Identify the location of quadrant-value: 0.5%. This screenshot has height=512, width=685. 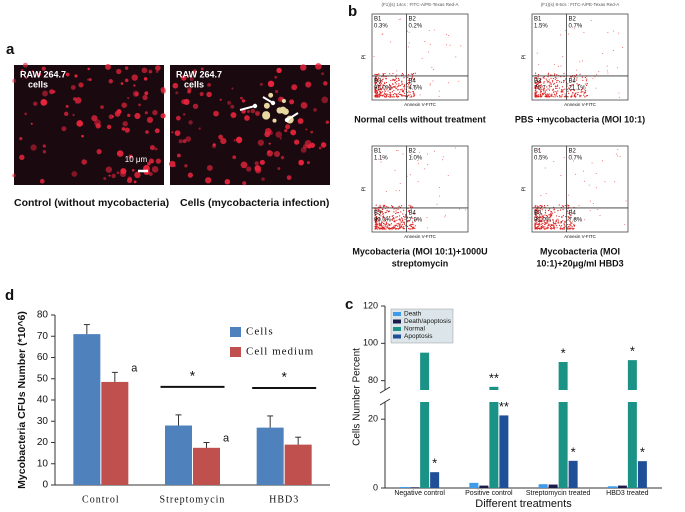
(541, 159).